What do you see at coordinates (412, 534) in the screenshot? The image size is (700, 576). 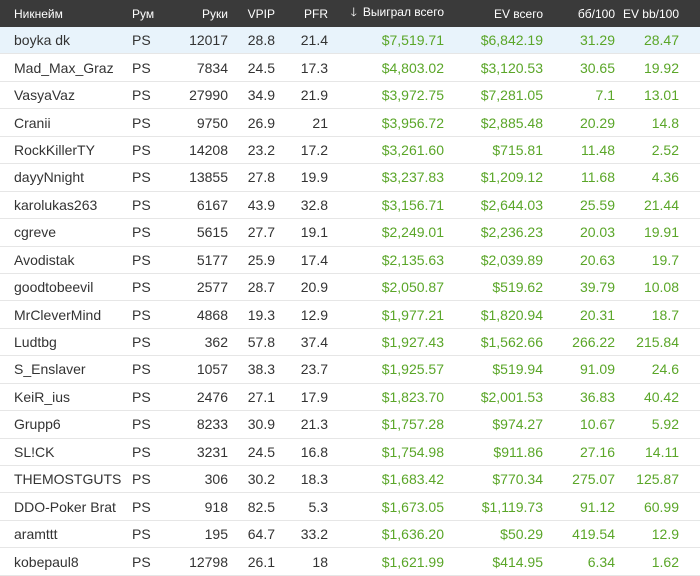 I see `won-cell: $1,636.20` at bounding box center [412, 534].